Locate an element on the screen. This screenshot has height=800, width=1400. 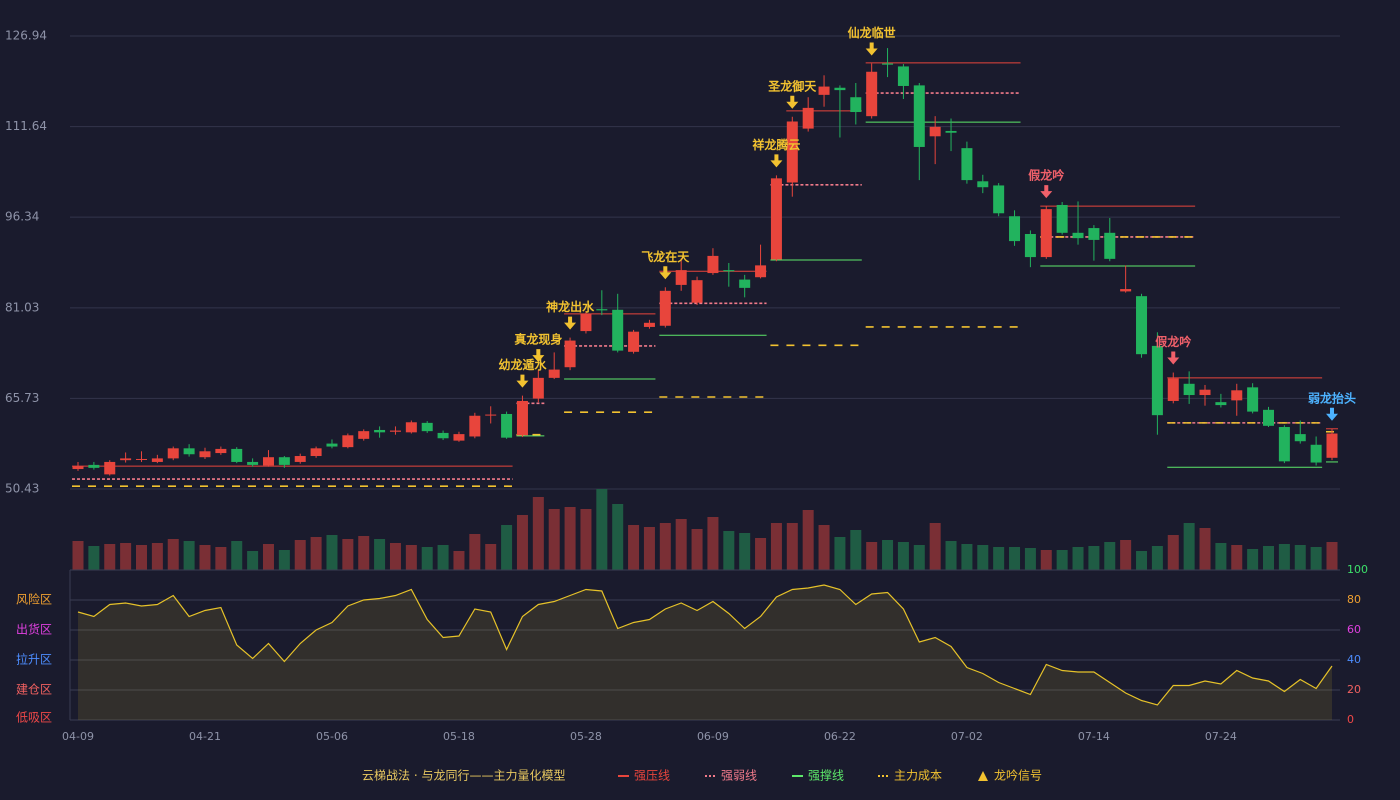
signal-label: 幼龙遁水 is located at coordinates (522, 364).